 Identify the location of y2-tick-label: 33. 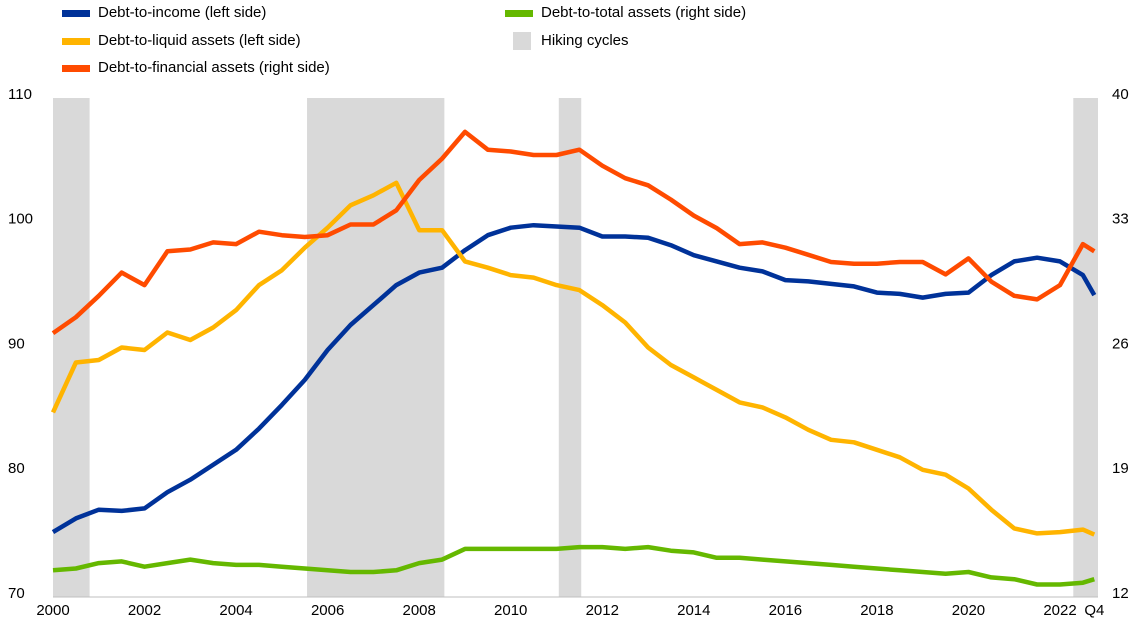
(1120, 219).